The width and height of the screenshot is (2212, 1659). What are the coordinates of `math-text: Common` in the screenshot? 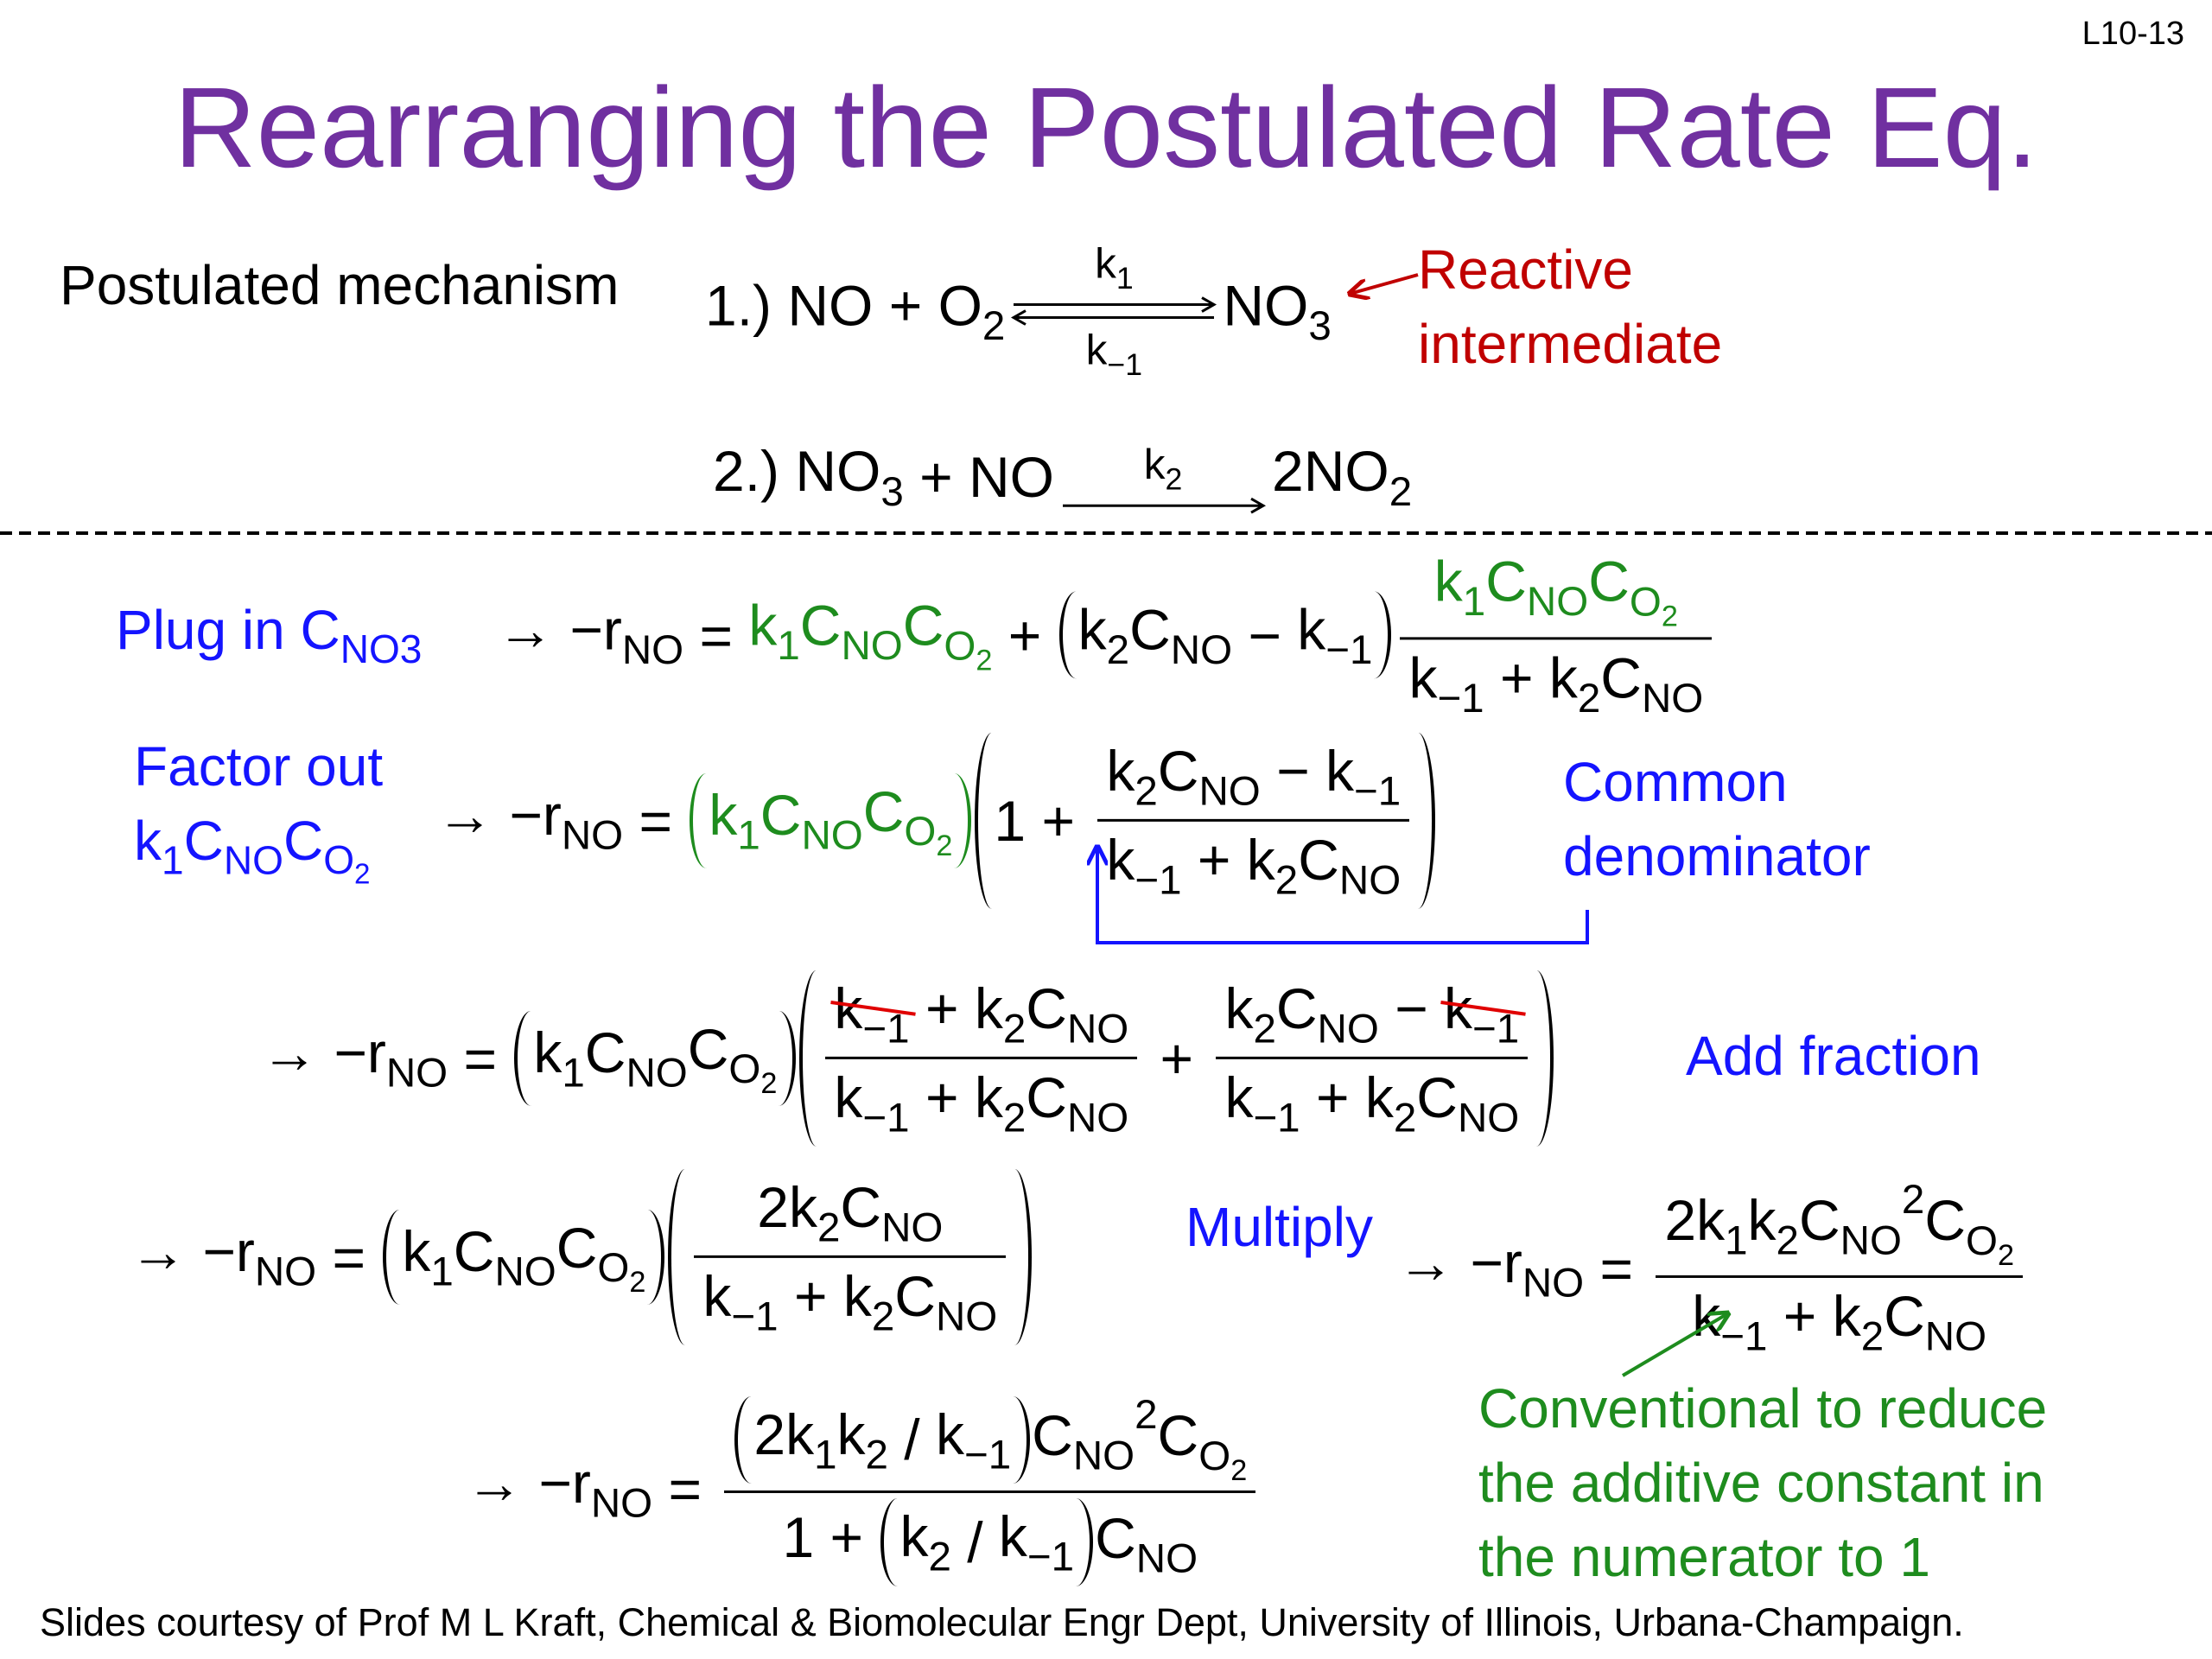 It's located at (1675, 782).